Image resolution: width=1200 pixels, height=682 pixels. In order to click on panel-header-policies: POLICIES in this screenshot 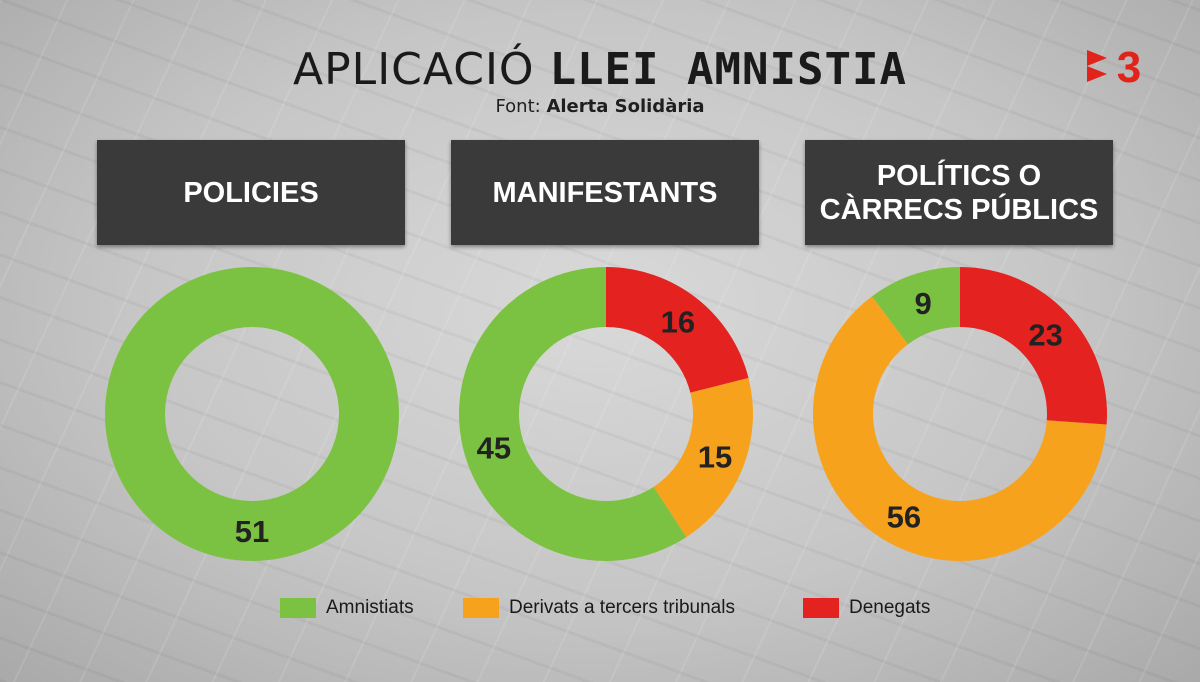, I will do `click(251, 192)`.